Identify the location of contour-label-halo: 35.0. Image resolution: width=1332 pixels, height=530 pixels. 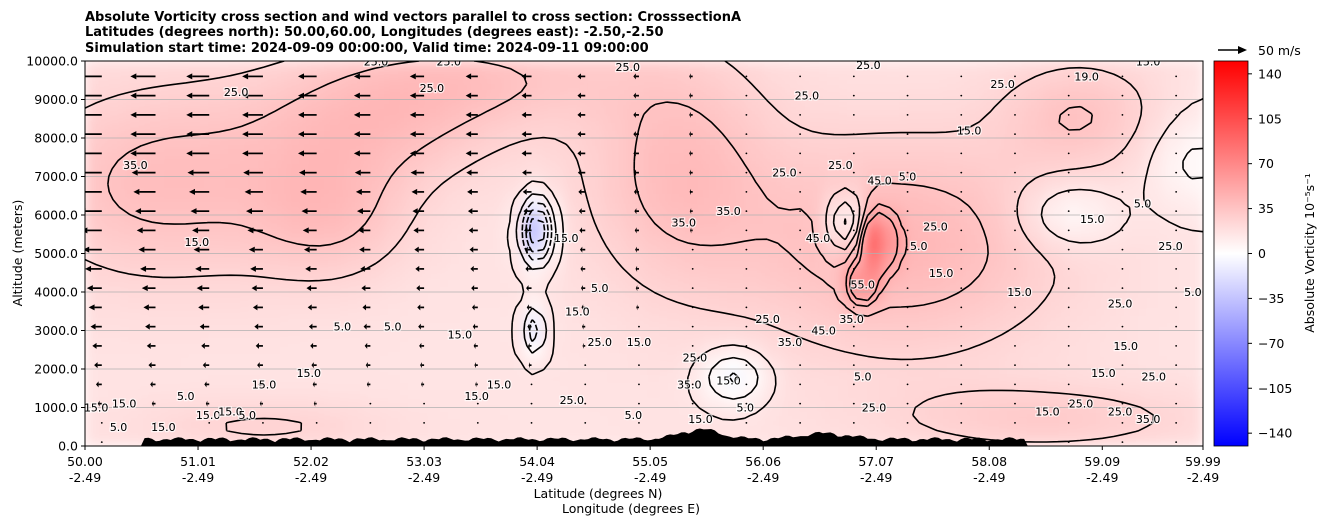
(790, 342).